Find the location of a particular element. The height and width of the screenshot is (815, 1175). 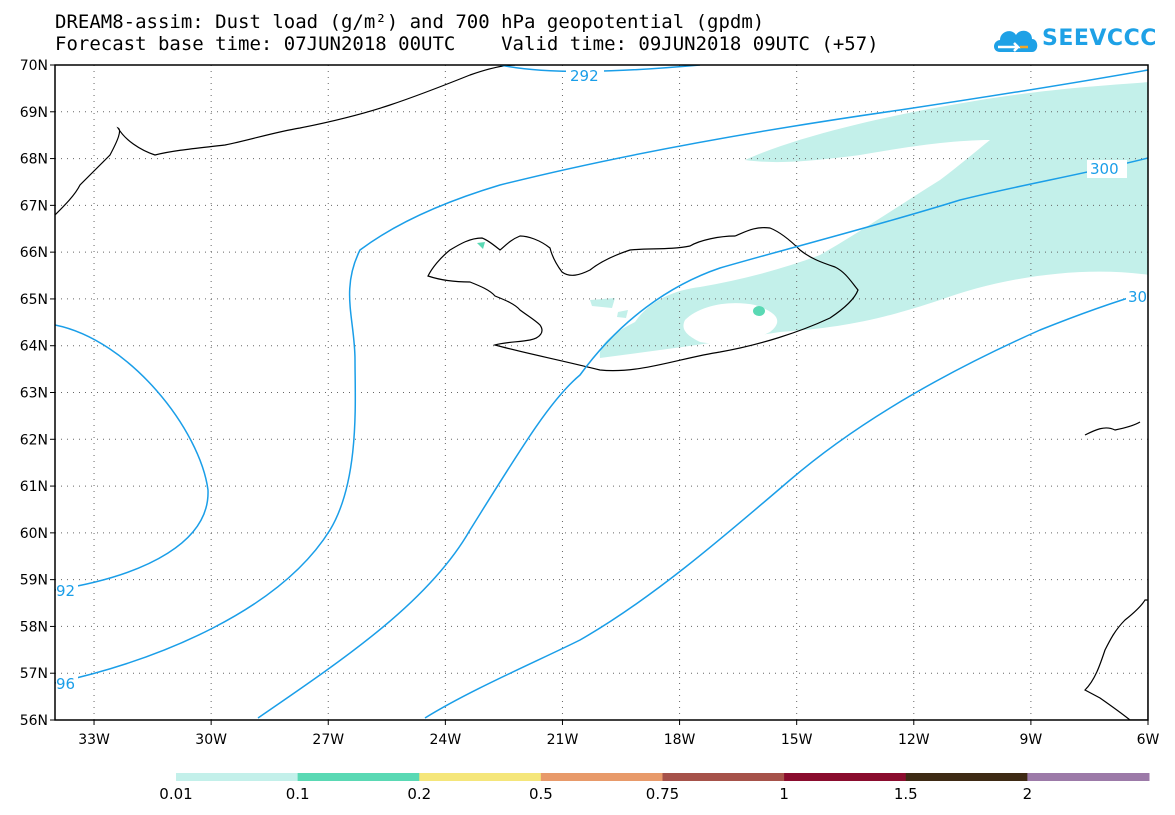

lat-label: 68N is located at coordinates (34, 160).